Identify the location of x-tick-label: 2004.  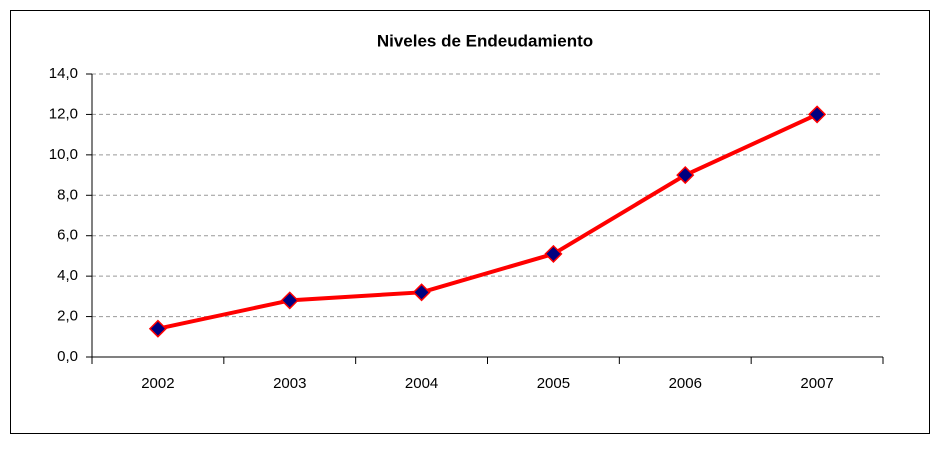
(421, 383).